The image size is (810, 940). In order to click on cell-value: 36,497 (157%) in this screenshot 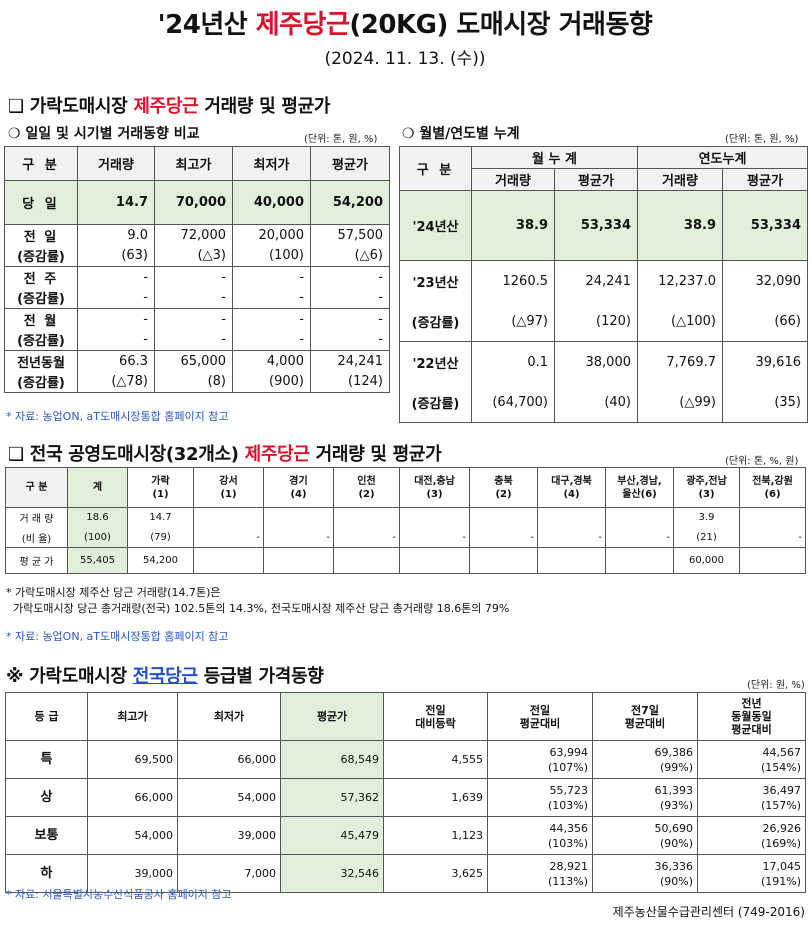, I will do `click(751, 797)`.